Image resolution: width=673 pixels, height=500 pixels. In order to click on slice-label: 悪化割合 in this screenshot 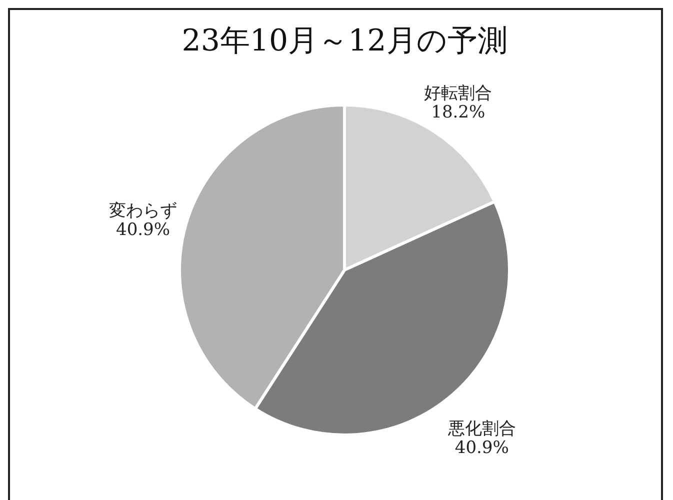, I will do `click(481, 428)`.